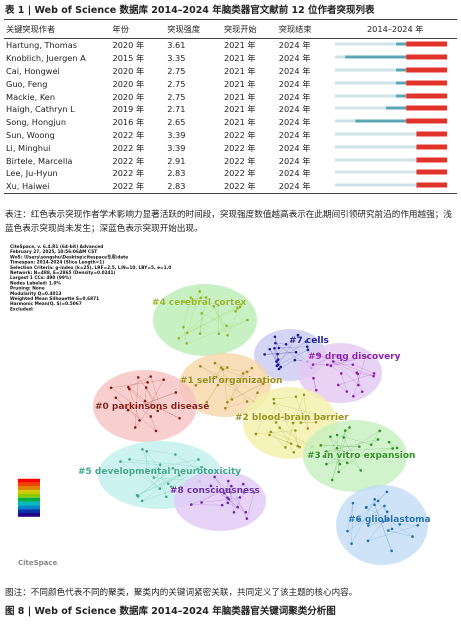  I want to click on cell: Guo, Feng, so click(27, 83).